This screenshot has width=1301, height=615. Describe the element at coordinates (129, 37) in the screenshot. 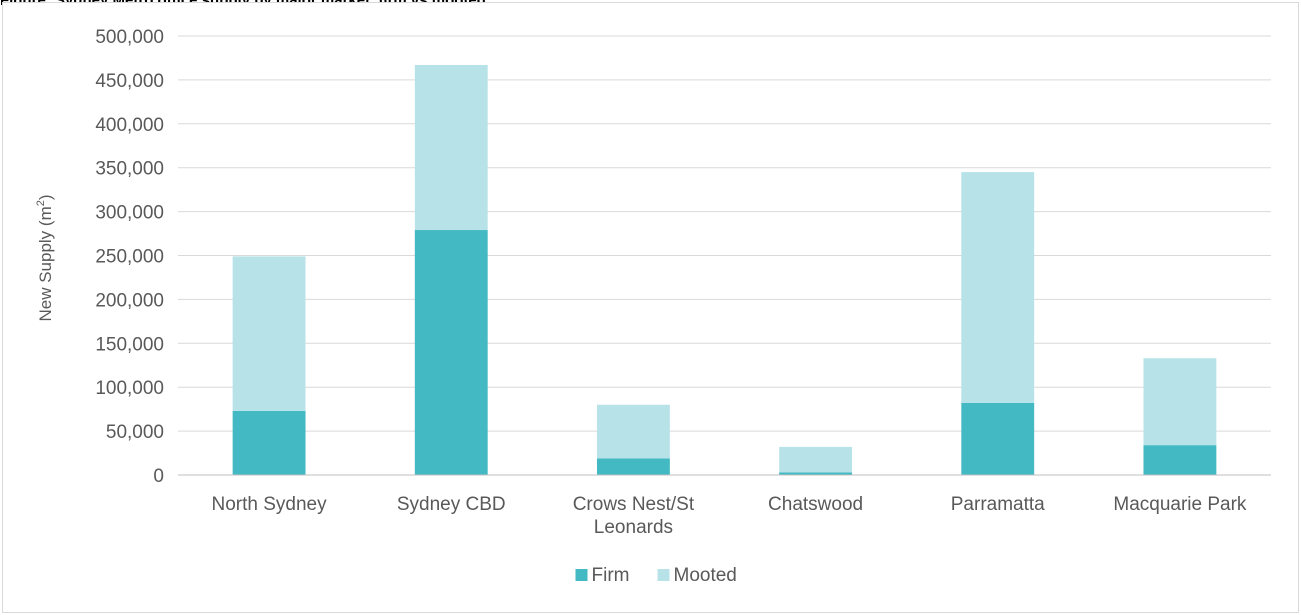

I see `y-tick-label: 500,000` at that location.